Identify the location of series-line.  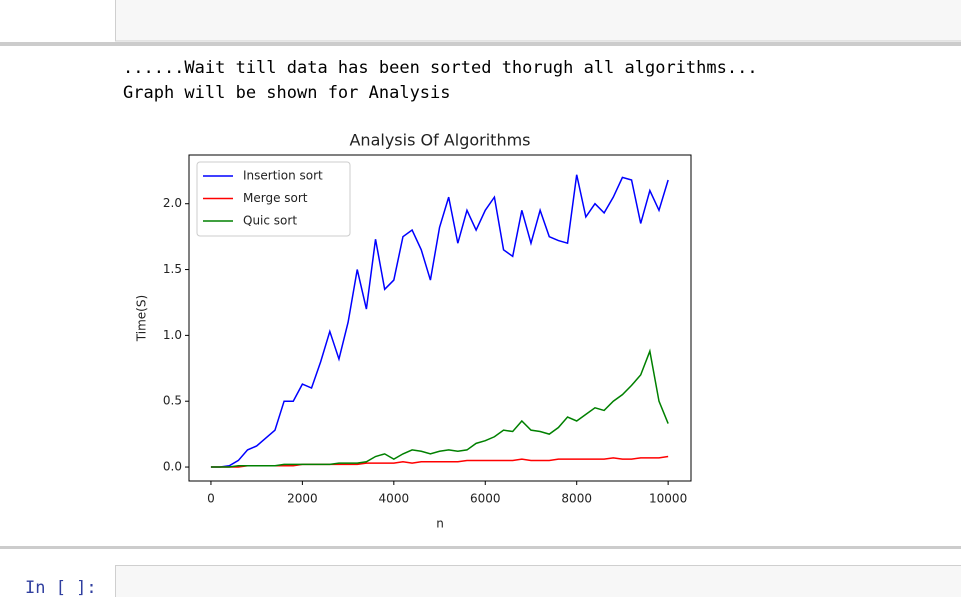
(439, 409).